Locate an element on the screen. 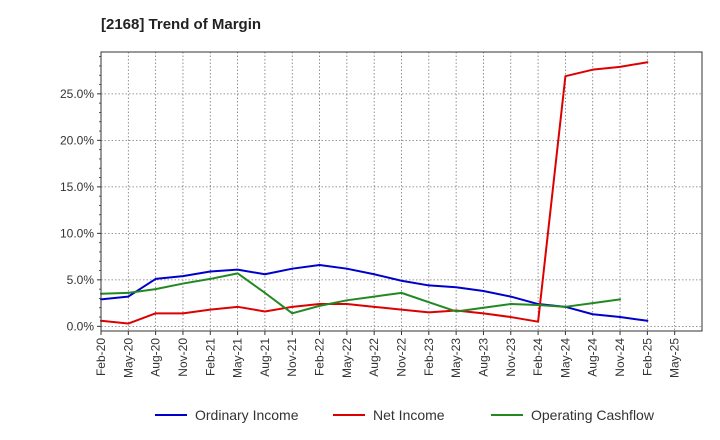  x-tick-label: Aug-20 is located at coordinates (156, 357).